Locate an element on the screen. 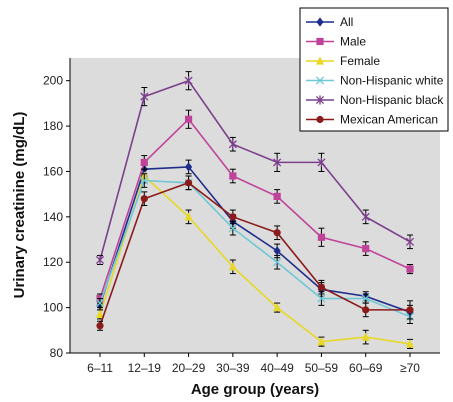 The image size is (453, 402). x-tick-label: ≥70 is located at coordinates (410, 368).